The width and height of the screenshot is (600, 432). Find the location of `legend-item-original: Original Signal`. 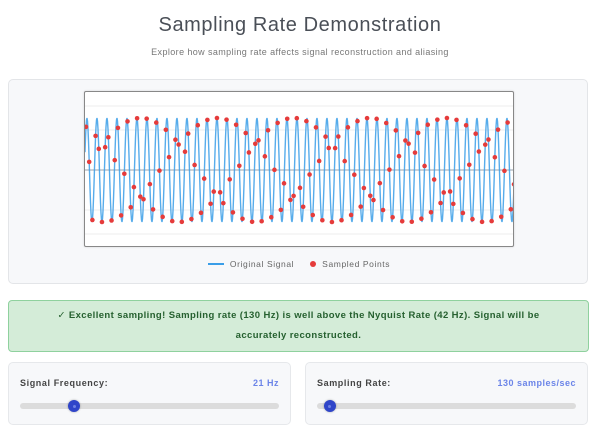

legend-item-original: Original Signal is located at coordinates (251, 264).